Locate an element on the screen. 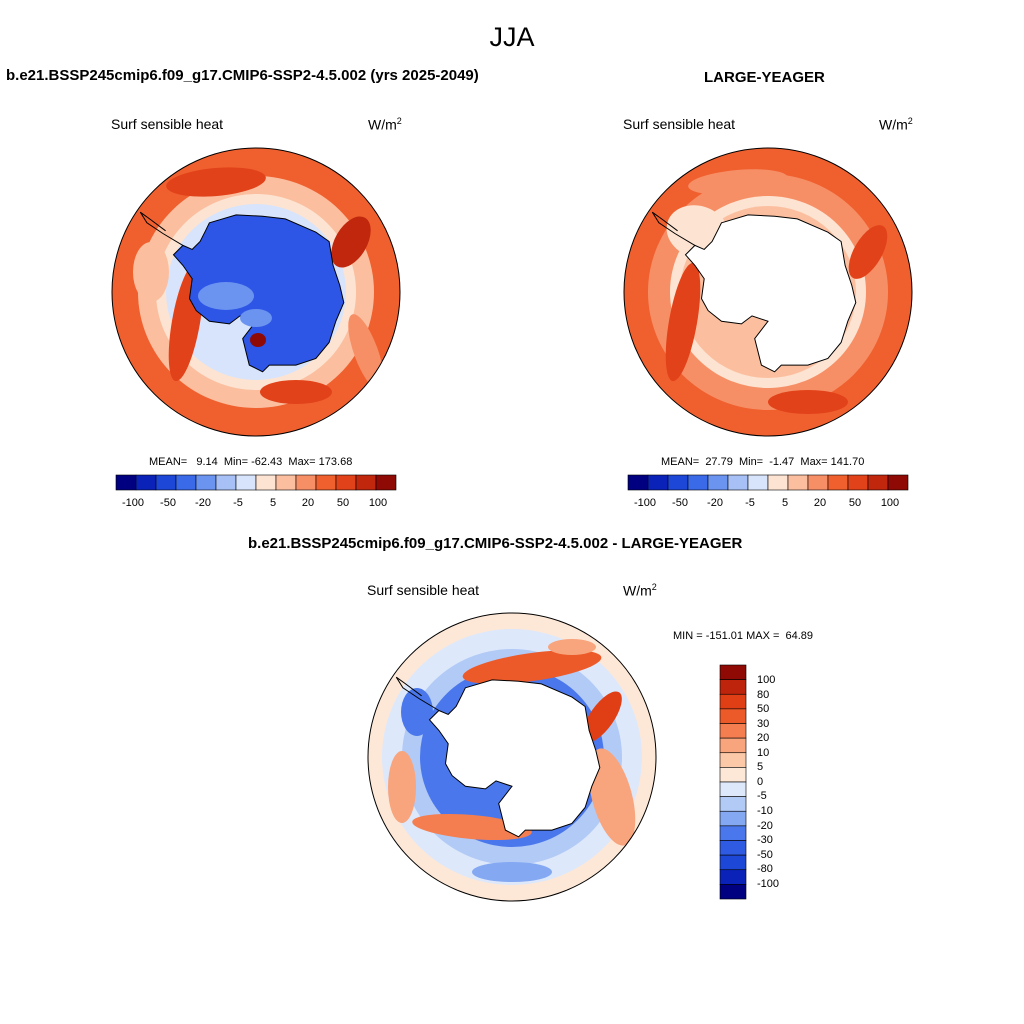 This screenshot has height=1024, width=1024. diff-polar-map is located at coordinates (512, 757).